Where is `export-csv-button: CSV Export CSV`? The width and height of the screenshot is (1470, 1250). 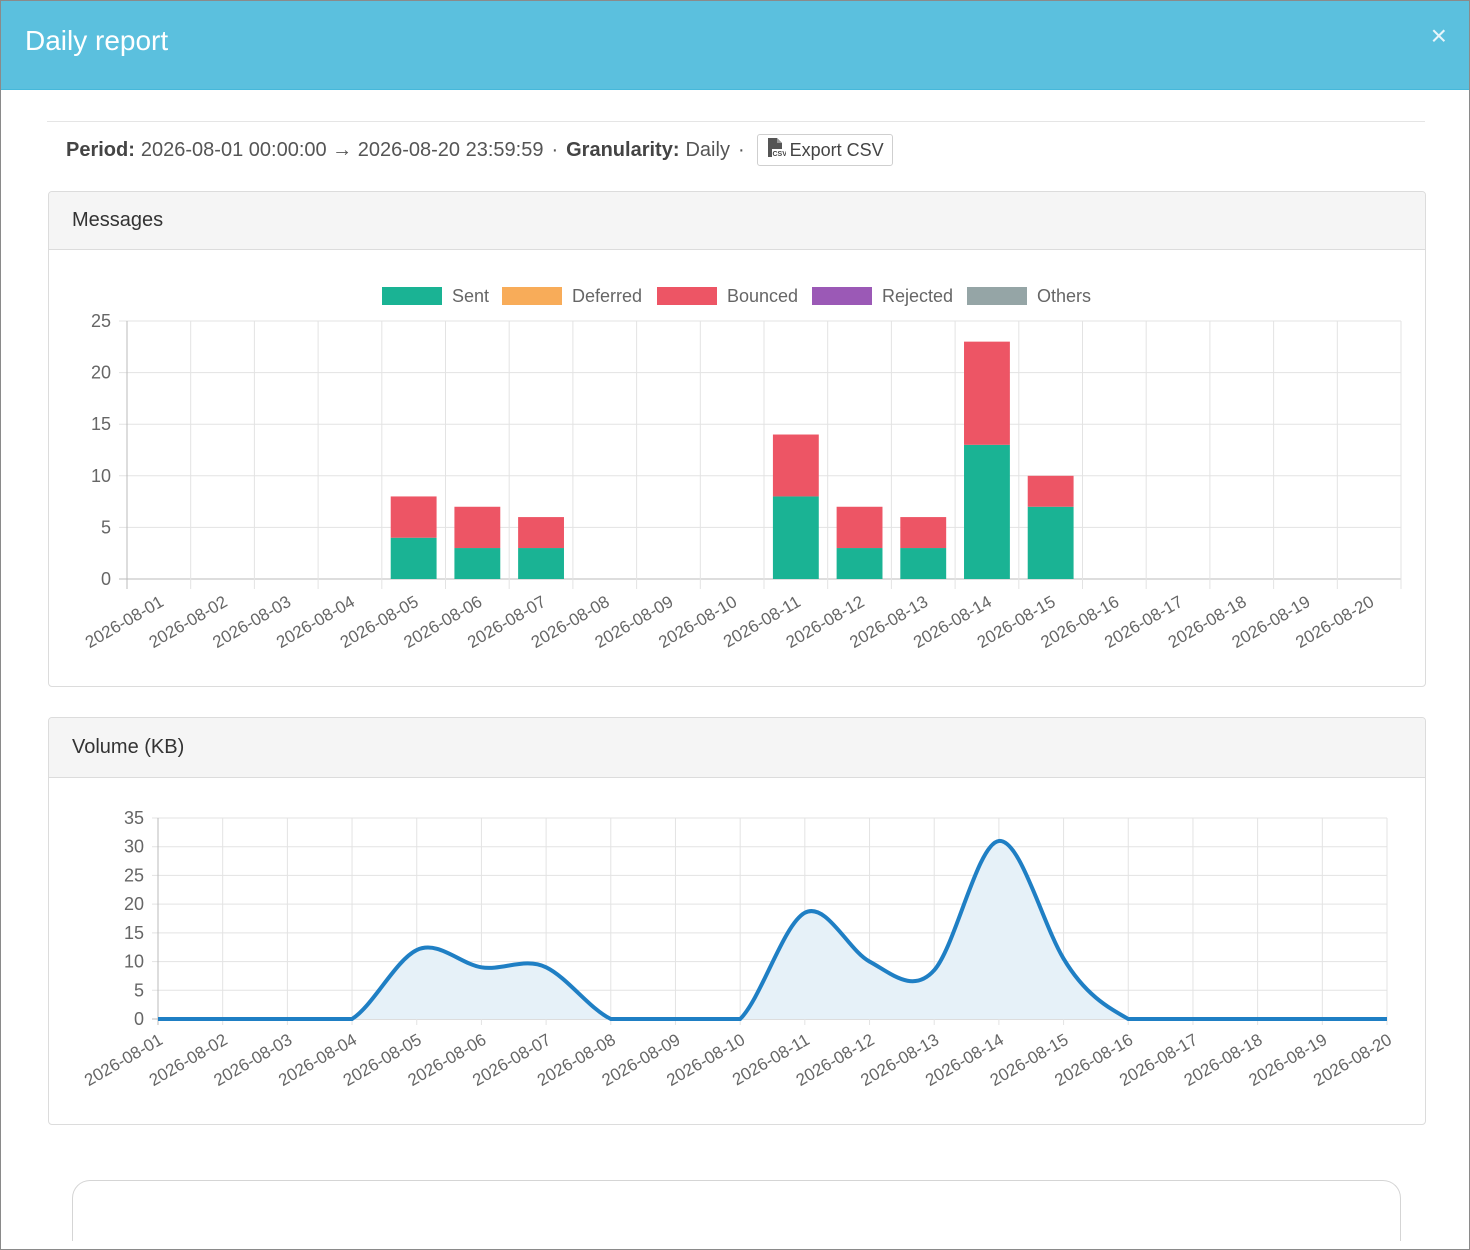
export-csv-button: CSV Export CSV is located at coordinates (824, 150).